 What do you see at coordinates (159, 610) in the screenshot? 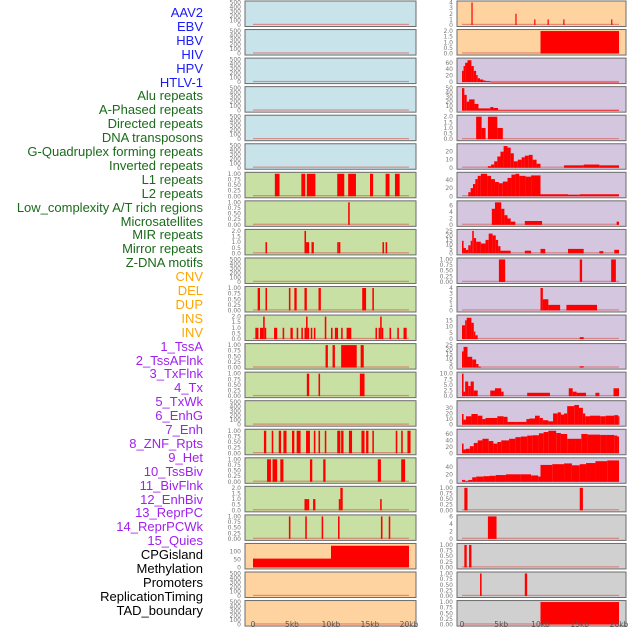
I see `track-label: TAD_boundary` at bounding box center [159, 610].